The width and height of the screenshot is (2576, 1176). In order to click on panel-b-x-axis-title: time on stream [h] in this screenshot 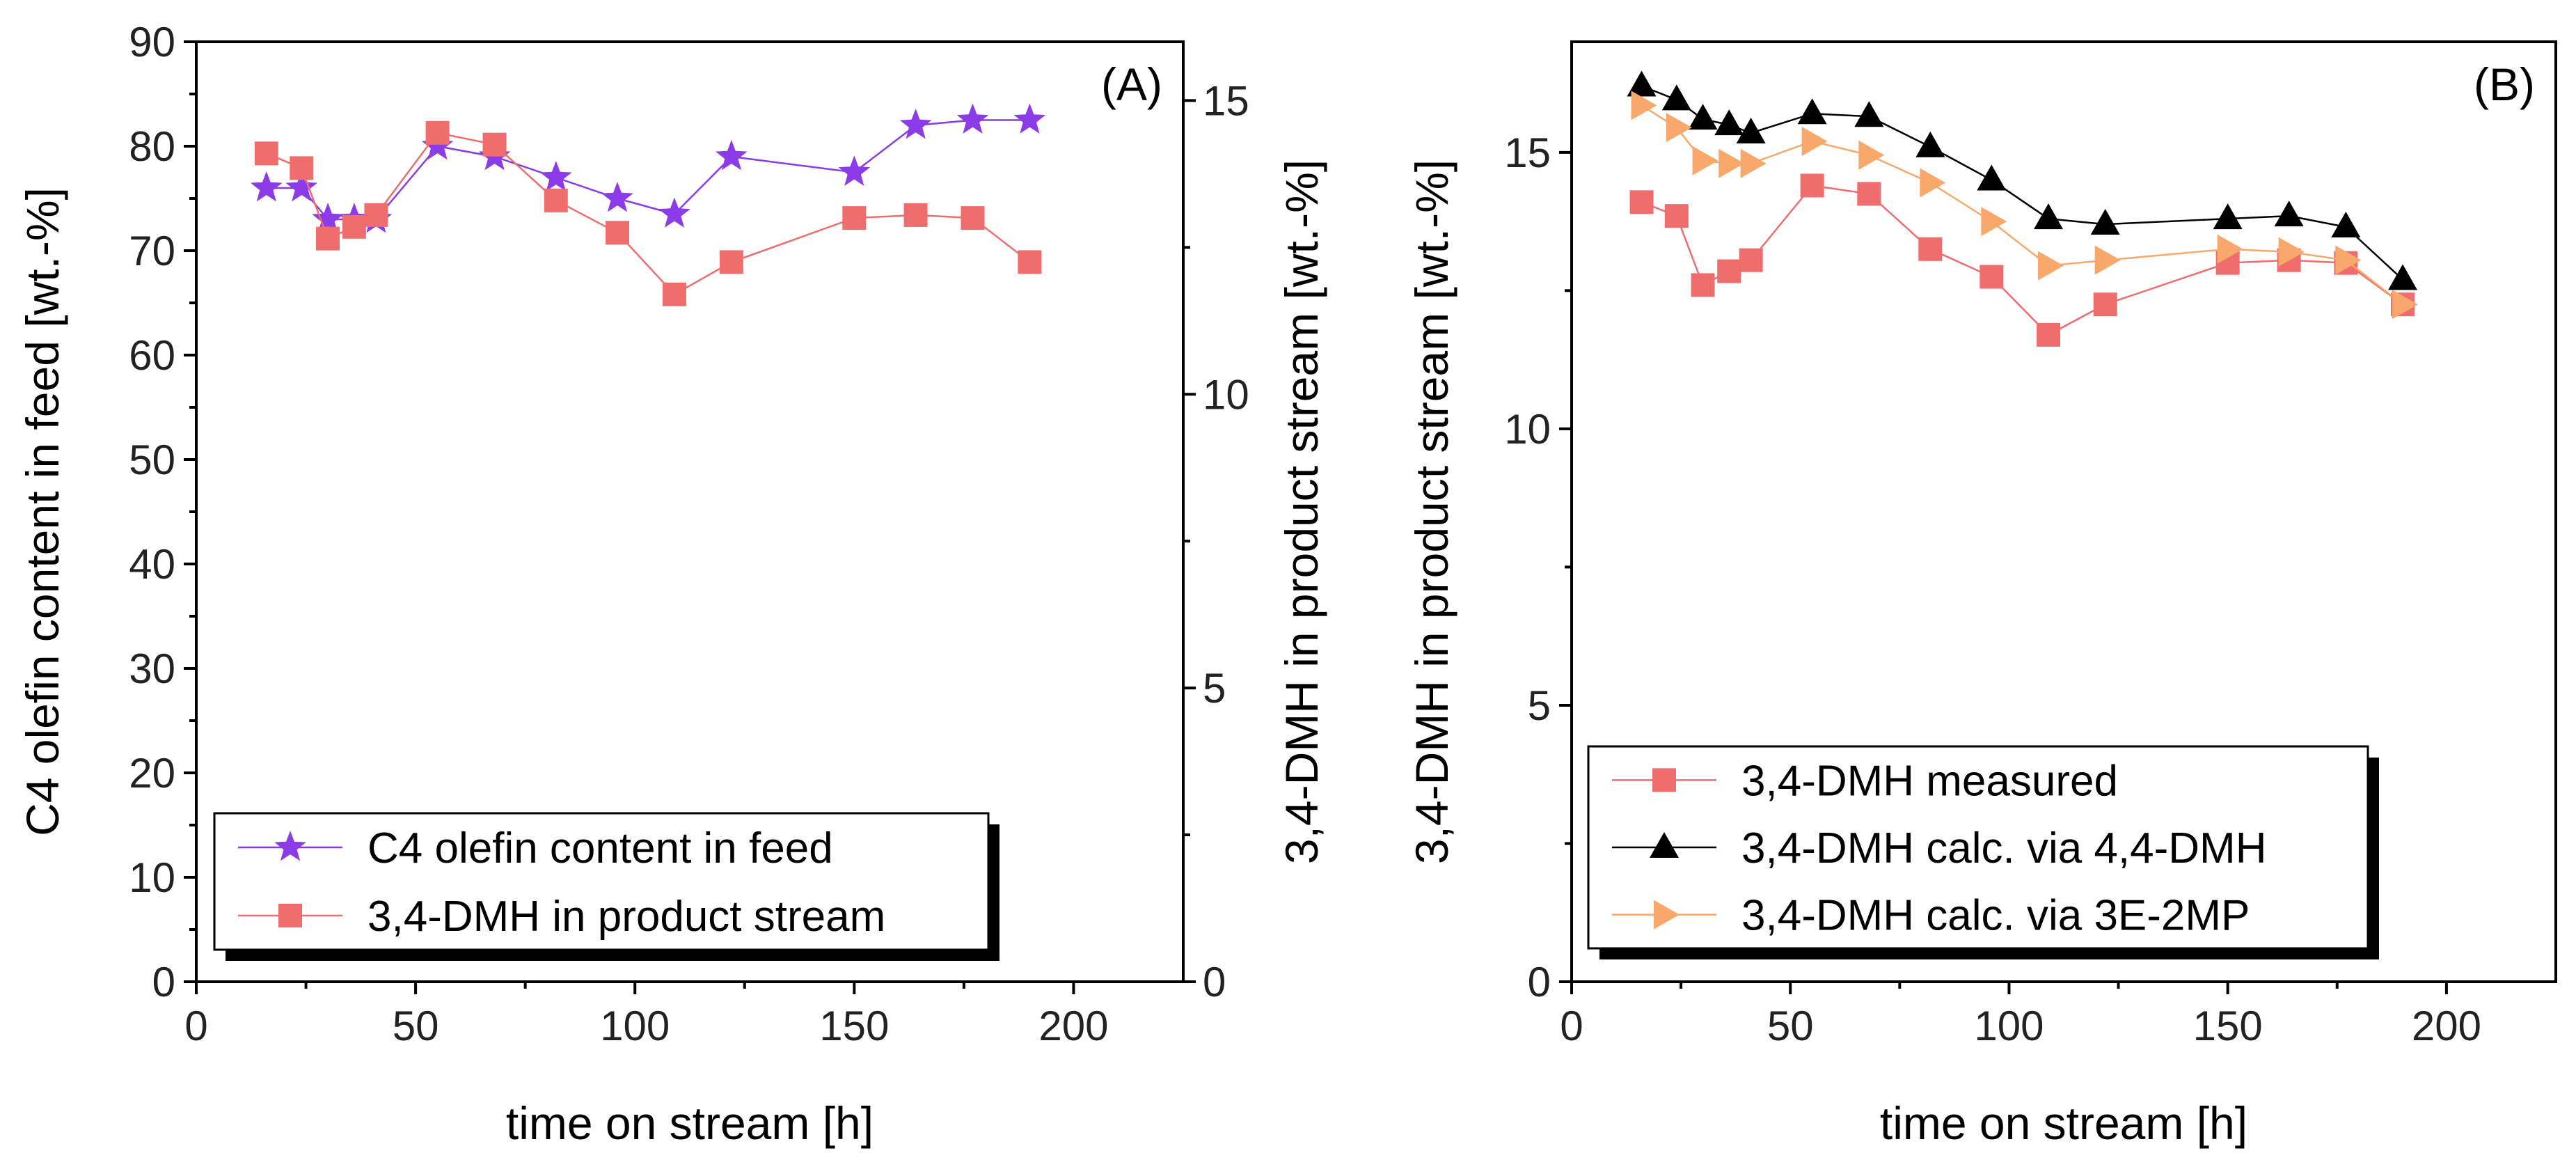, I will do `click(2063, 1123)`.